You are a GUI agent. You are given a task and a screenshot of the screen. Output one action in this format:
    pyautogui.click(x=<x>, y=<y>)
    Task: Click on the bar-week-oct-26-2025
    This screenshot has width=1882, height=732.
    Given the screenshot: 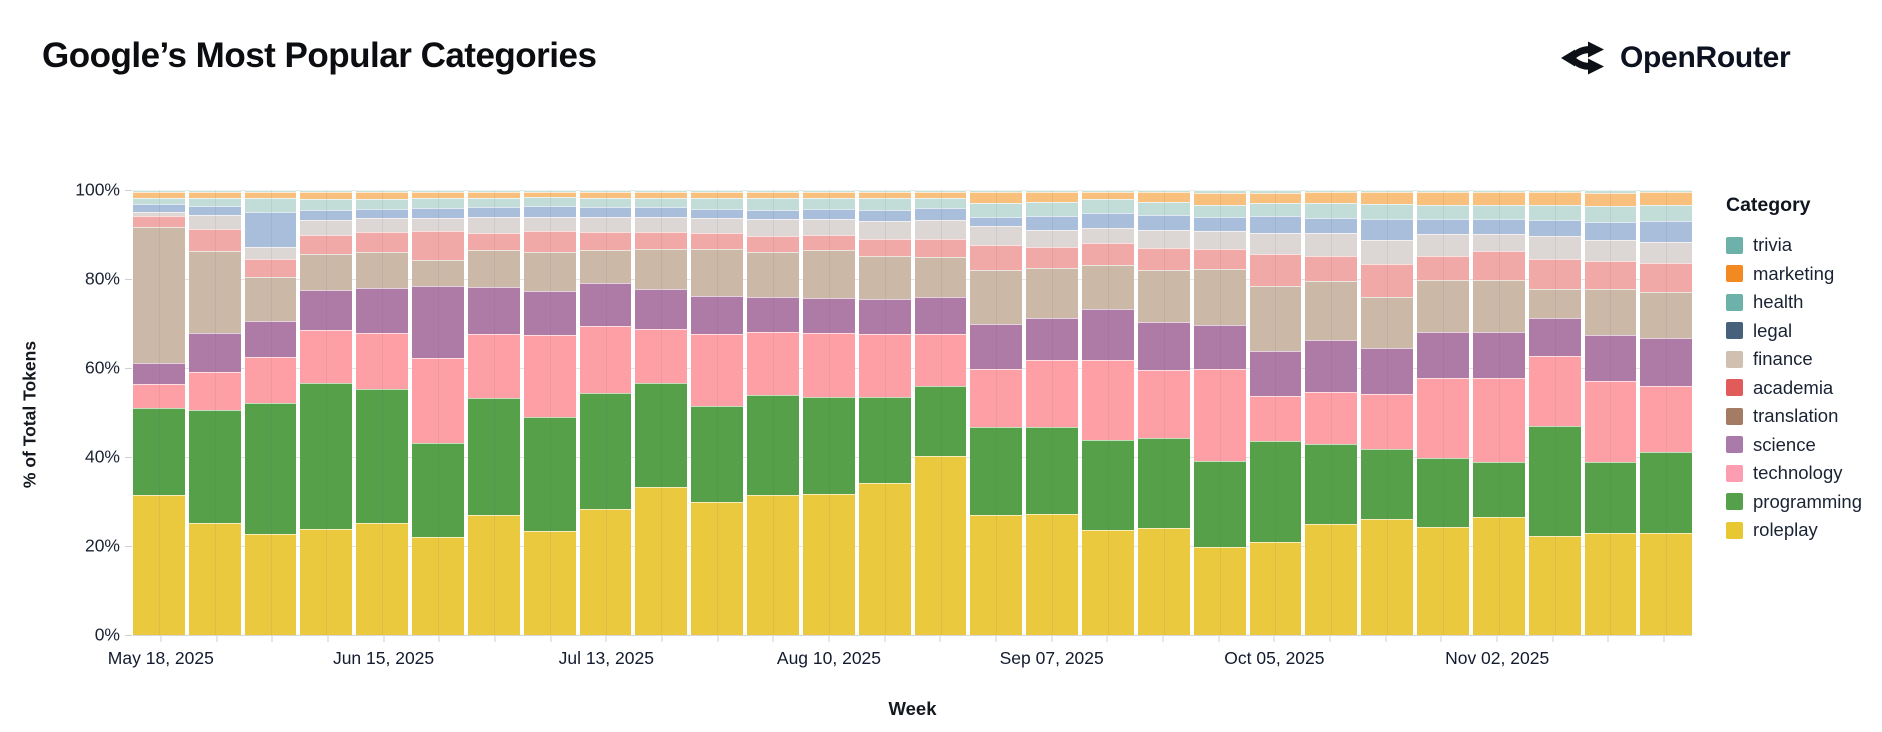 What is the action you would take?
    pyautogui.click(x=1443, y=412)
    